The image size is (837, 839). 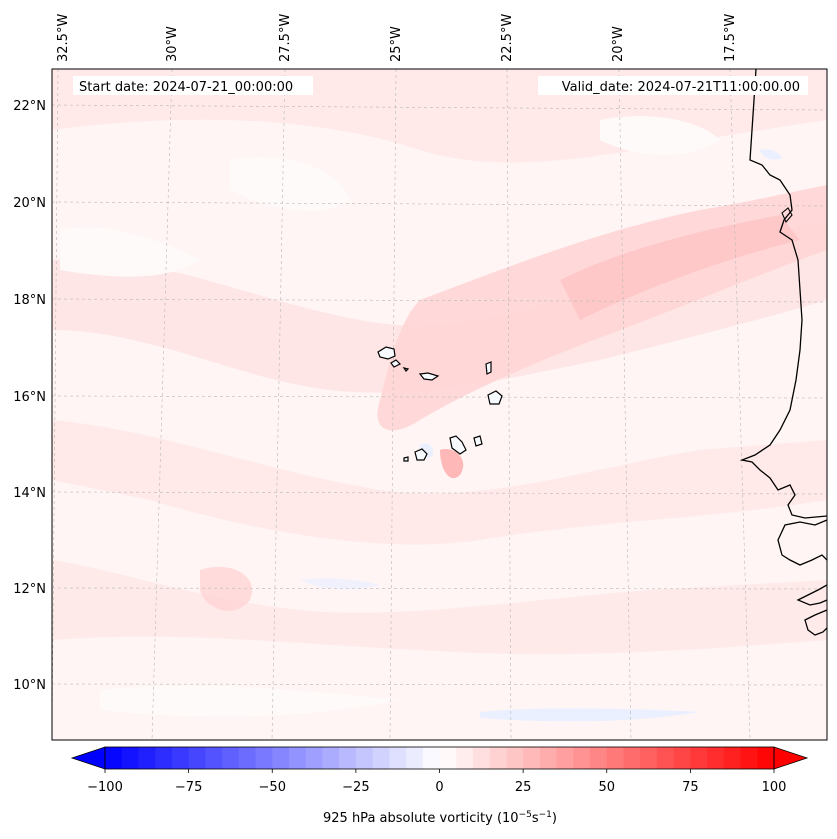 I want to click on colorbar-cells, so click(x=440, y=758).